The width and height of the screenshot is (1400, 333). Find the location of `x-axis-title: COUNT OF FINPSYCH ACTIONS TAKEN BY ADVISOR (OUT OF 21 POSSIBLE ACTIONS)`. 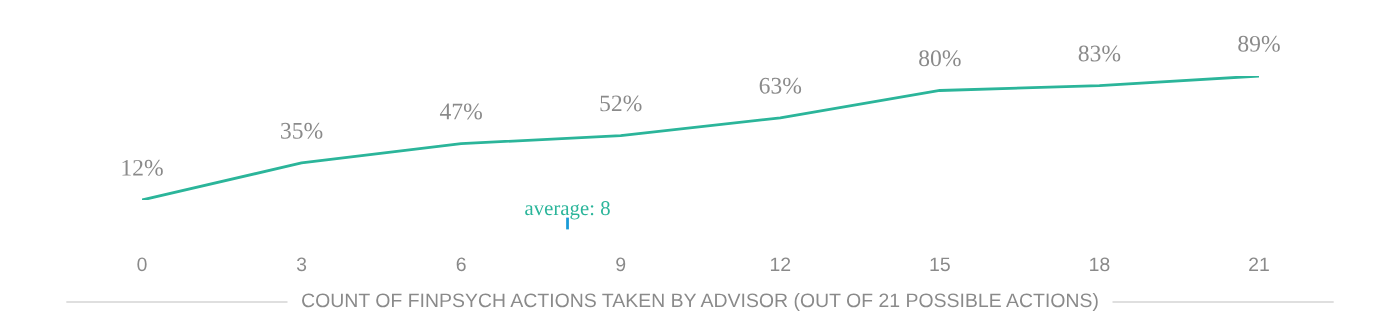

x-axis-title: COUNT OF FINPSYCH ACTIONS TAKEN BY ADVISOR (OUT OF 21 POSSIBLE ACTIONS) is located at coordinates (700, 302).